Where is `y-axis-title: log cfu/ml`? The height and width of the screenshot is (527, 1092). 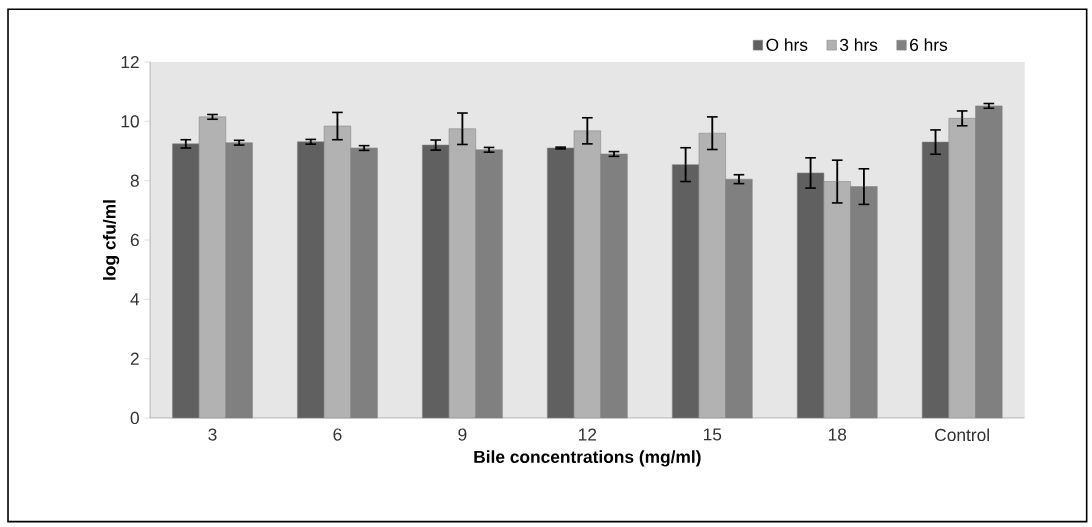
y-axis-title: log cfu/ml is located at coordinates (111, 240).